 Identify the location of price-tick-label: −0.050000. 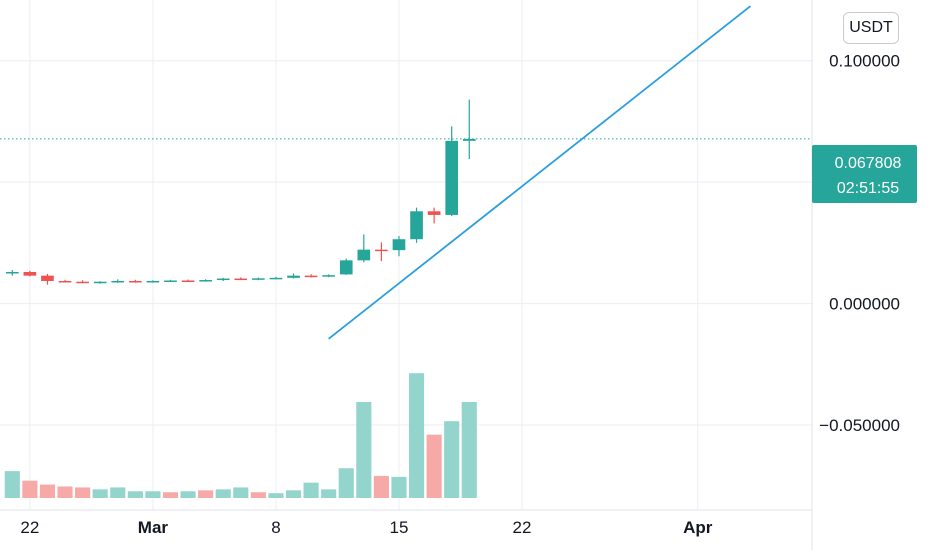
(859, 425).